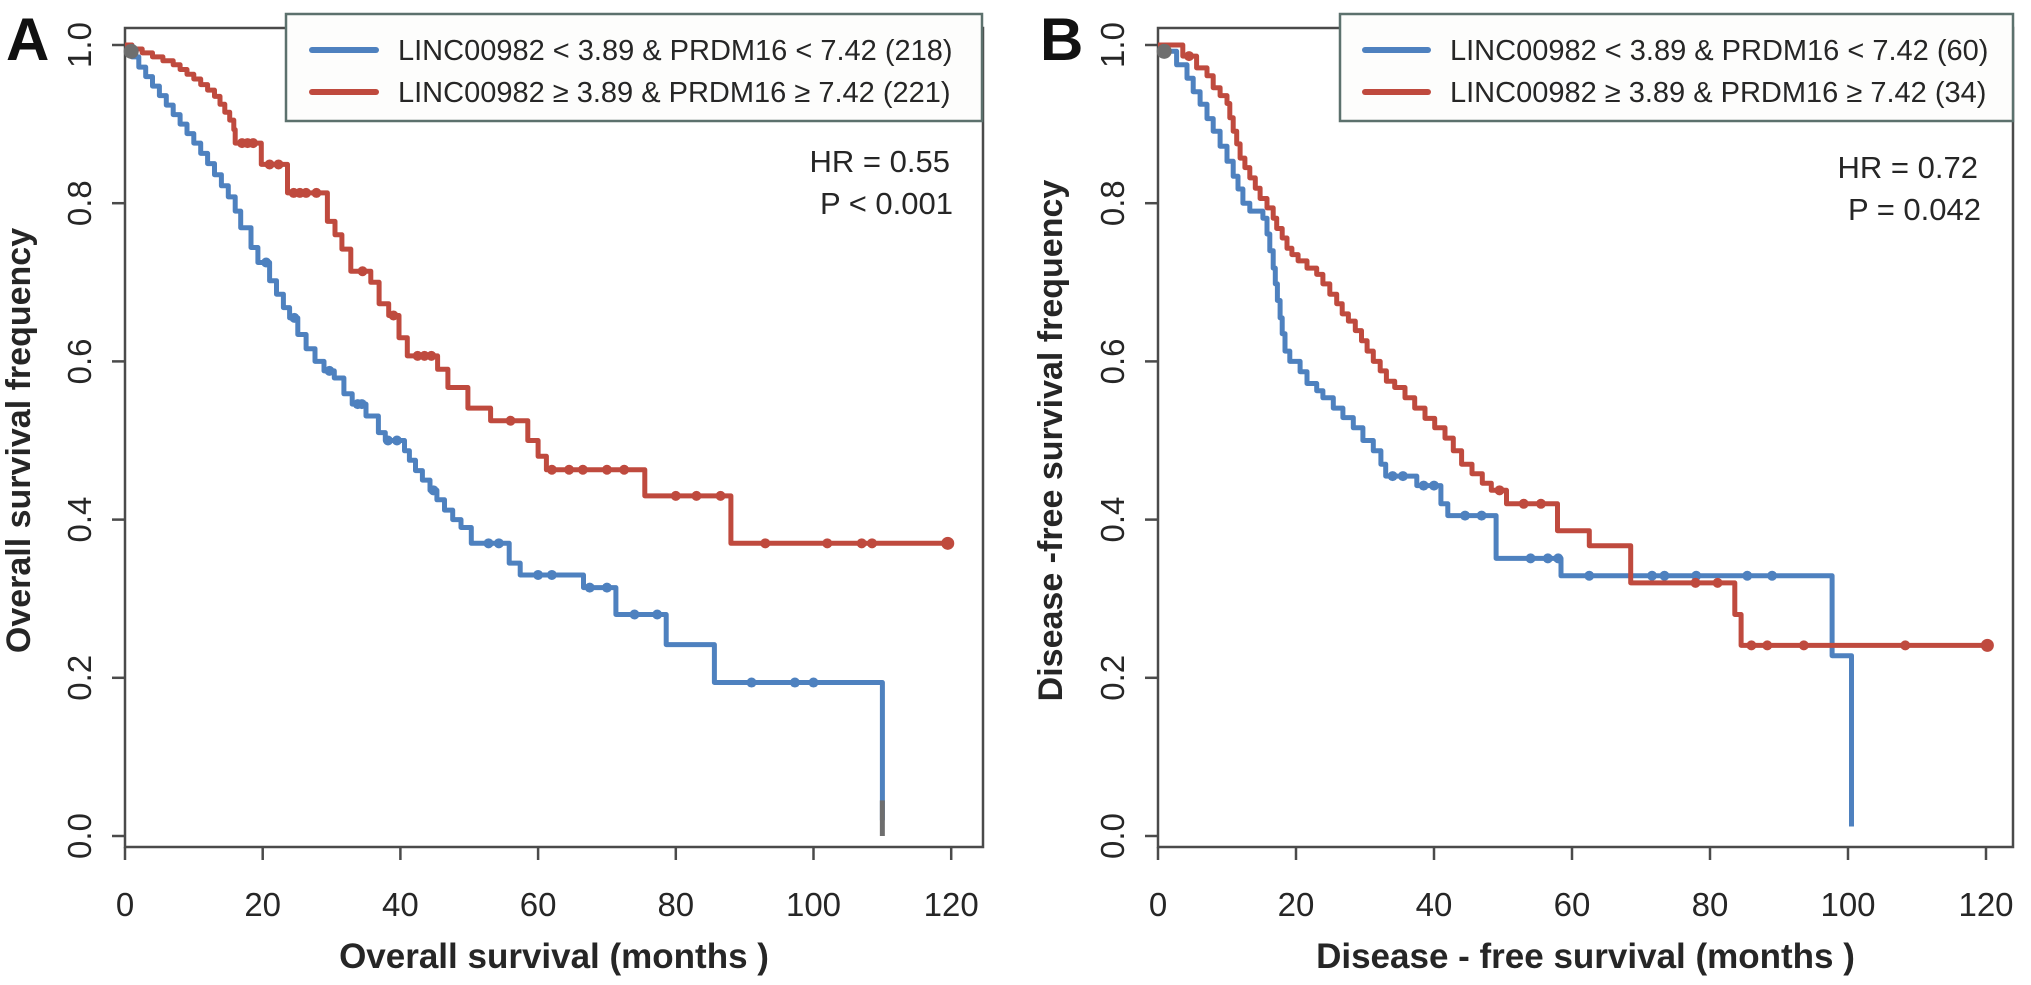 Image resolution: width=2031 pixels, height=985 pixels. I want to click on legend-label: LINC00982 < 3.89 & PRDM16 < 7.42 (60), so click(1719, 51).